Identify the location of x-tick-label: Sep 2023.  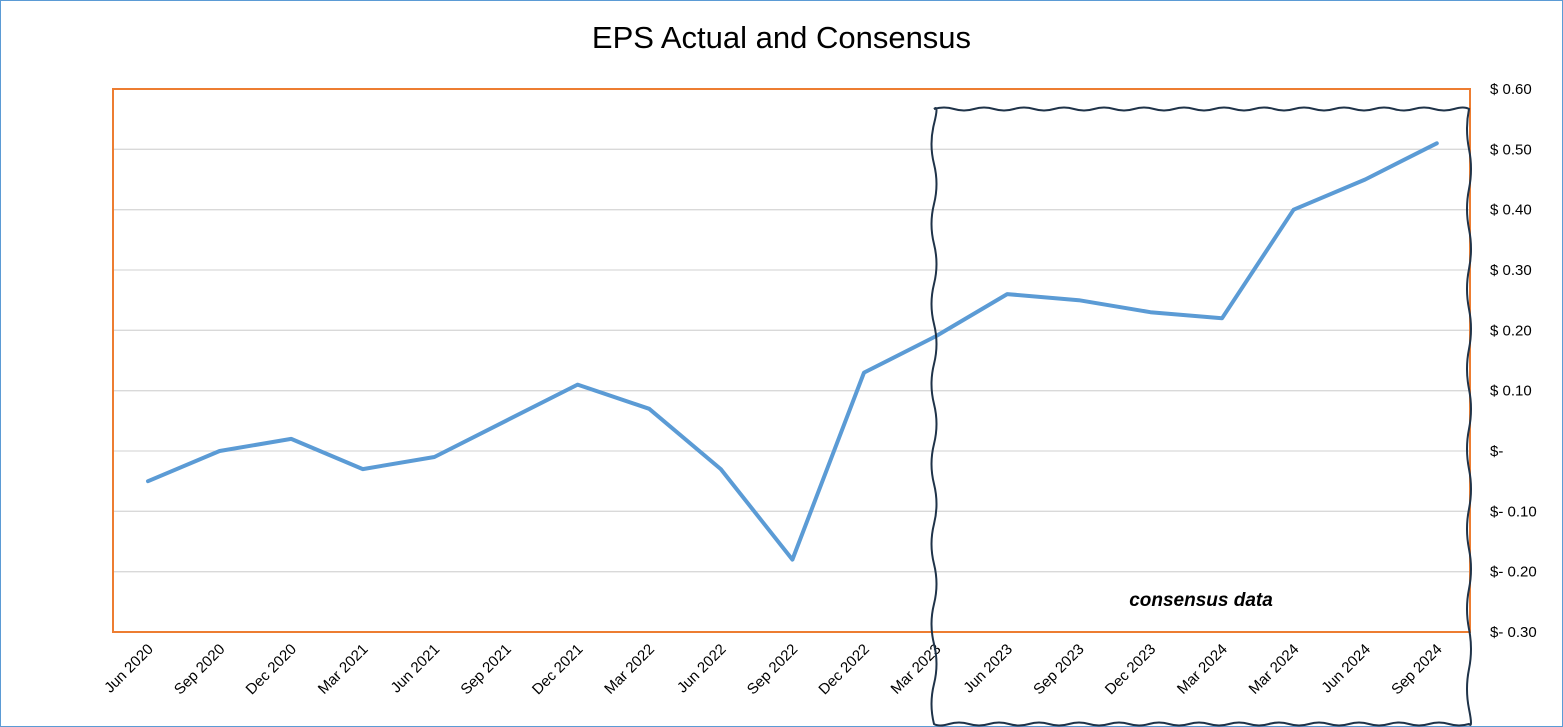
(1058, 669).